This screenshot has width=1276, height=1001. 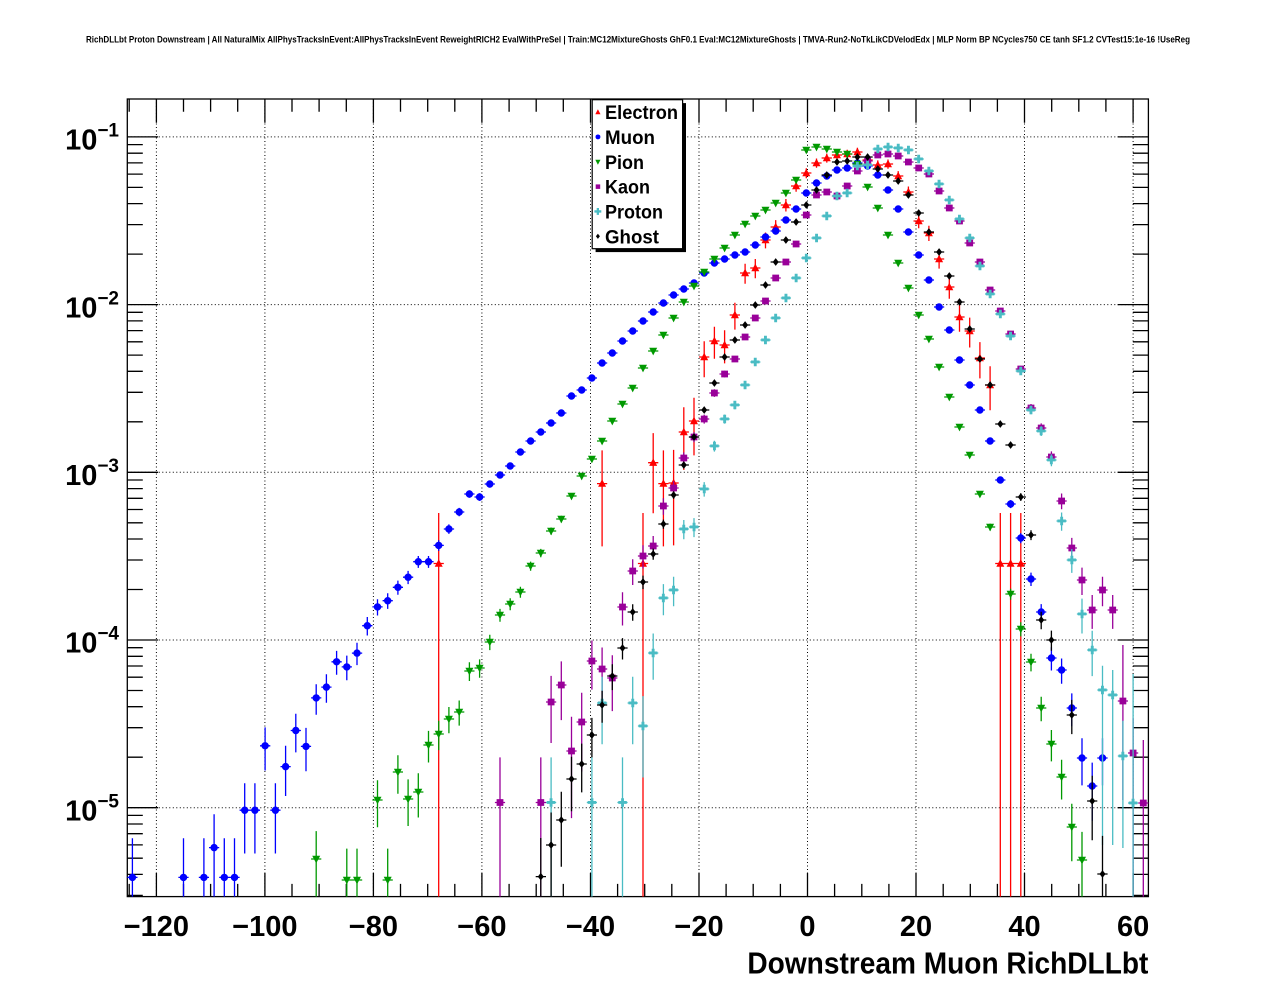 What do you see at coordinates (590, 927) in the screenshot?
I see `svg-text: −40` at bounding box center [590, 927].